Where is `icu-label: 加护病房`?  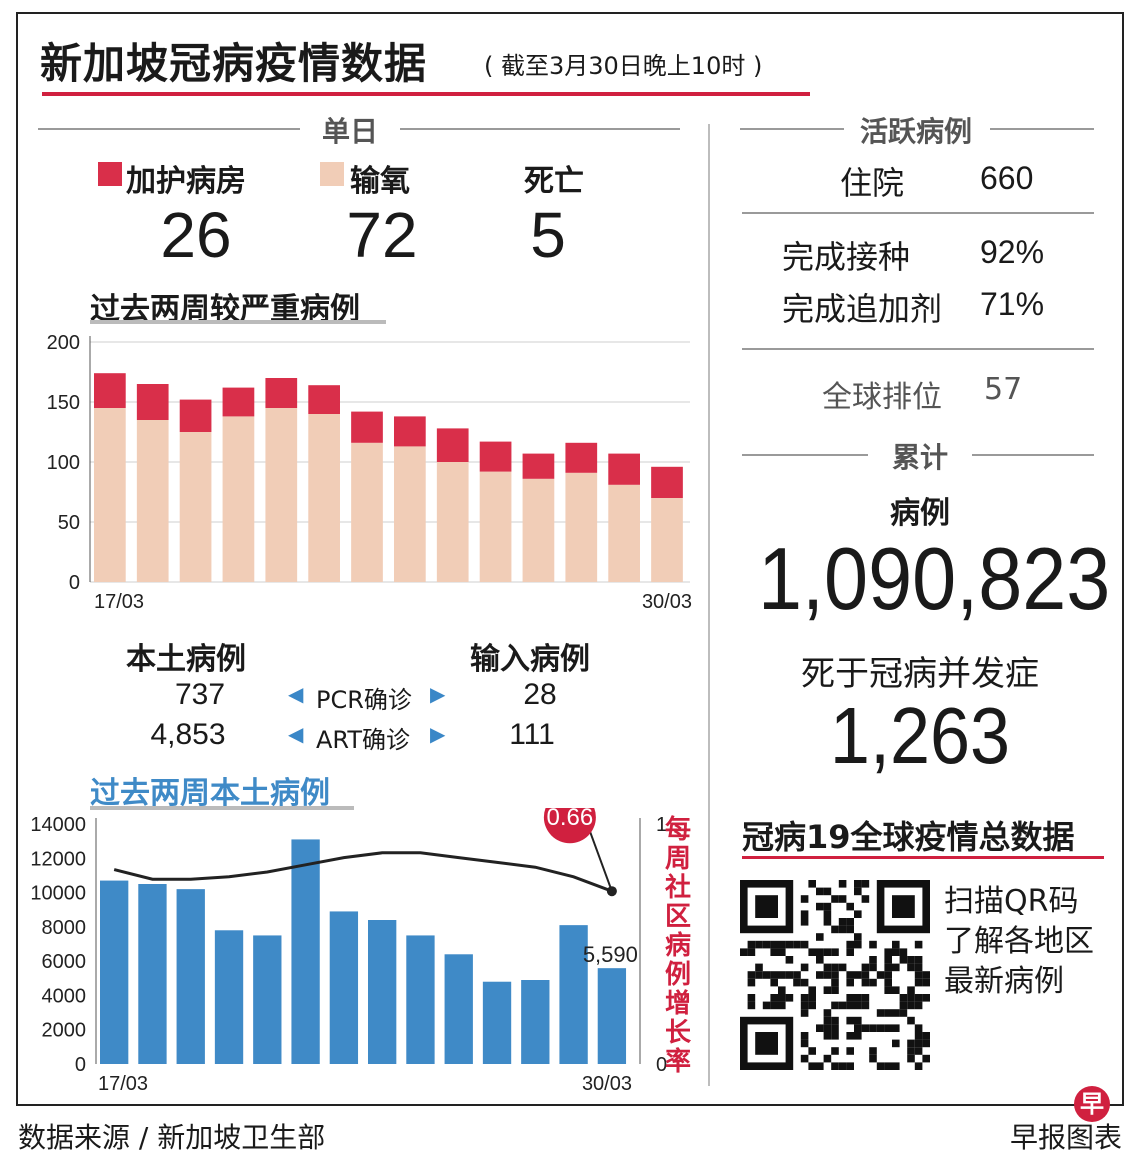 icu-label: 加护病房 is located at coordinates (186, 181).